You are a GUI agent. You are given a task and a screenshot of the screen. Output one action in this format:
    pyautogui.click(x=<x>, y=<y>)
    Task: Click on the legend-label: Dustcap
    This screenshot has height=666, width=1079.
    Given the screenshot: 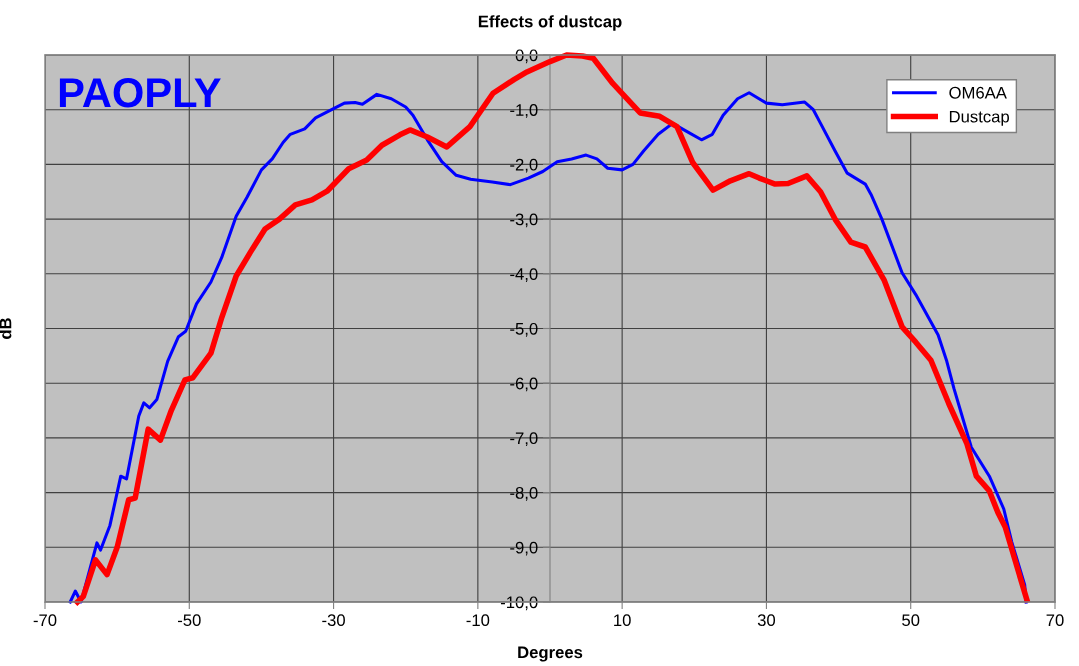 What is the action you would take?
    pyautogui.click(x=979, y=118)
    